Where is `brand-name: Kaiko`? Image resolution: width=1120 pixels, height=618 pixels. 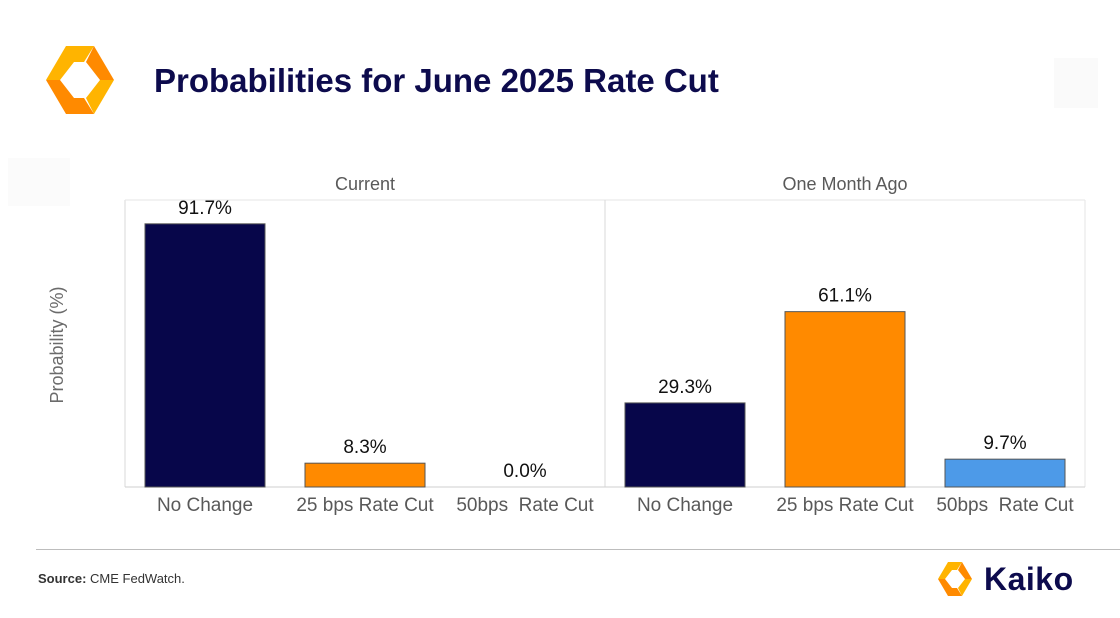 brand-name: Kaiko is located at coordinates (1029, 578).